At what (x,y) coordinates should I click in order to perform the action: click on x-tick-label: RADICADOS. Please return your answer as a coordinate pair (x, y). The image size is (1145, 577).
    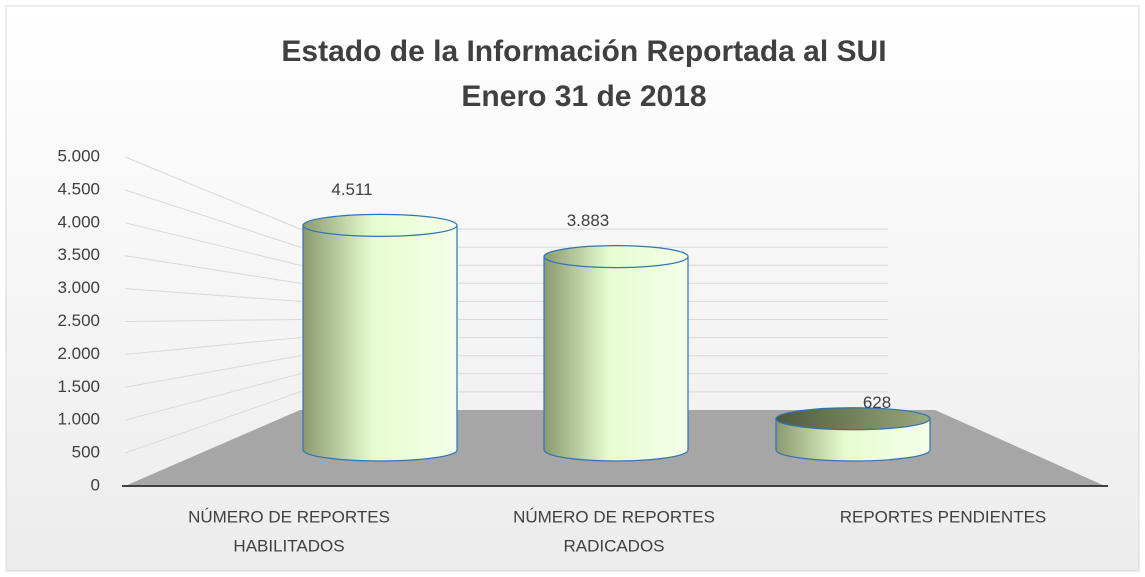
    Looking at the image, I should click on (613, 545).